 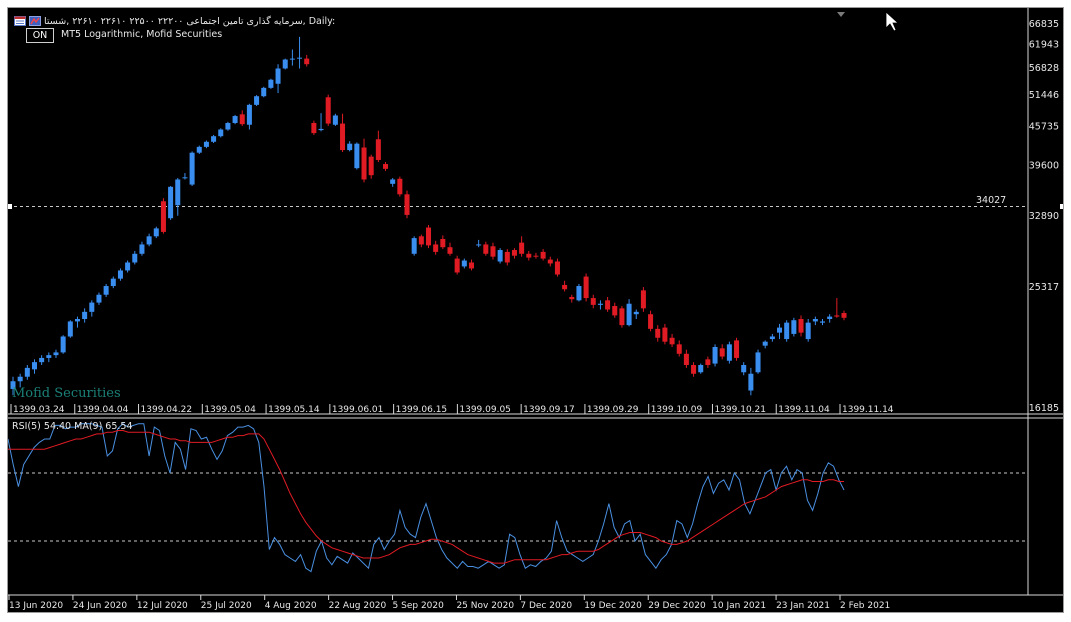 I want to click on time-tick-label: 25 Nov 2020, so click(x=485, y=606).